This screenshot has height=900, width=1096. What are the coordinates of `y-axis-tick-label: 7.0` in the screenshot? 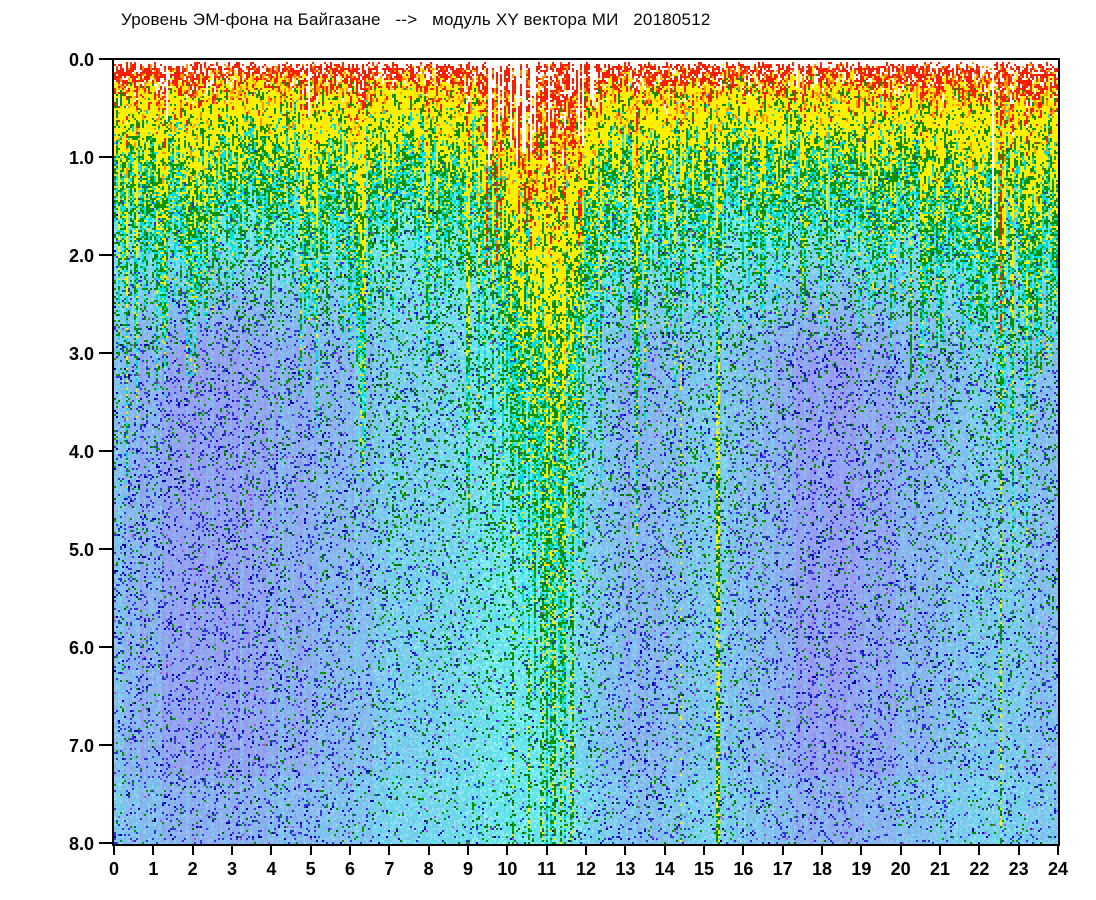 It's located at (81, 746).